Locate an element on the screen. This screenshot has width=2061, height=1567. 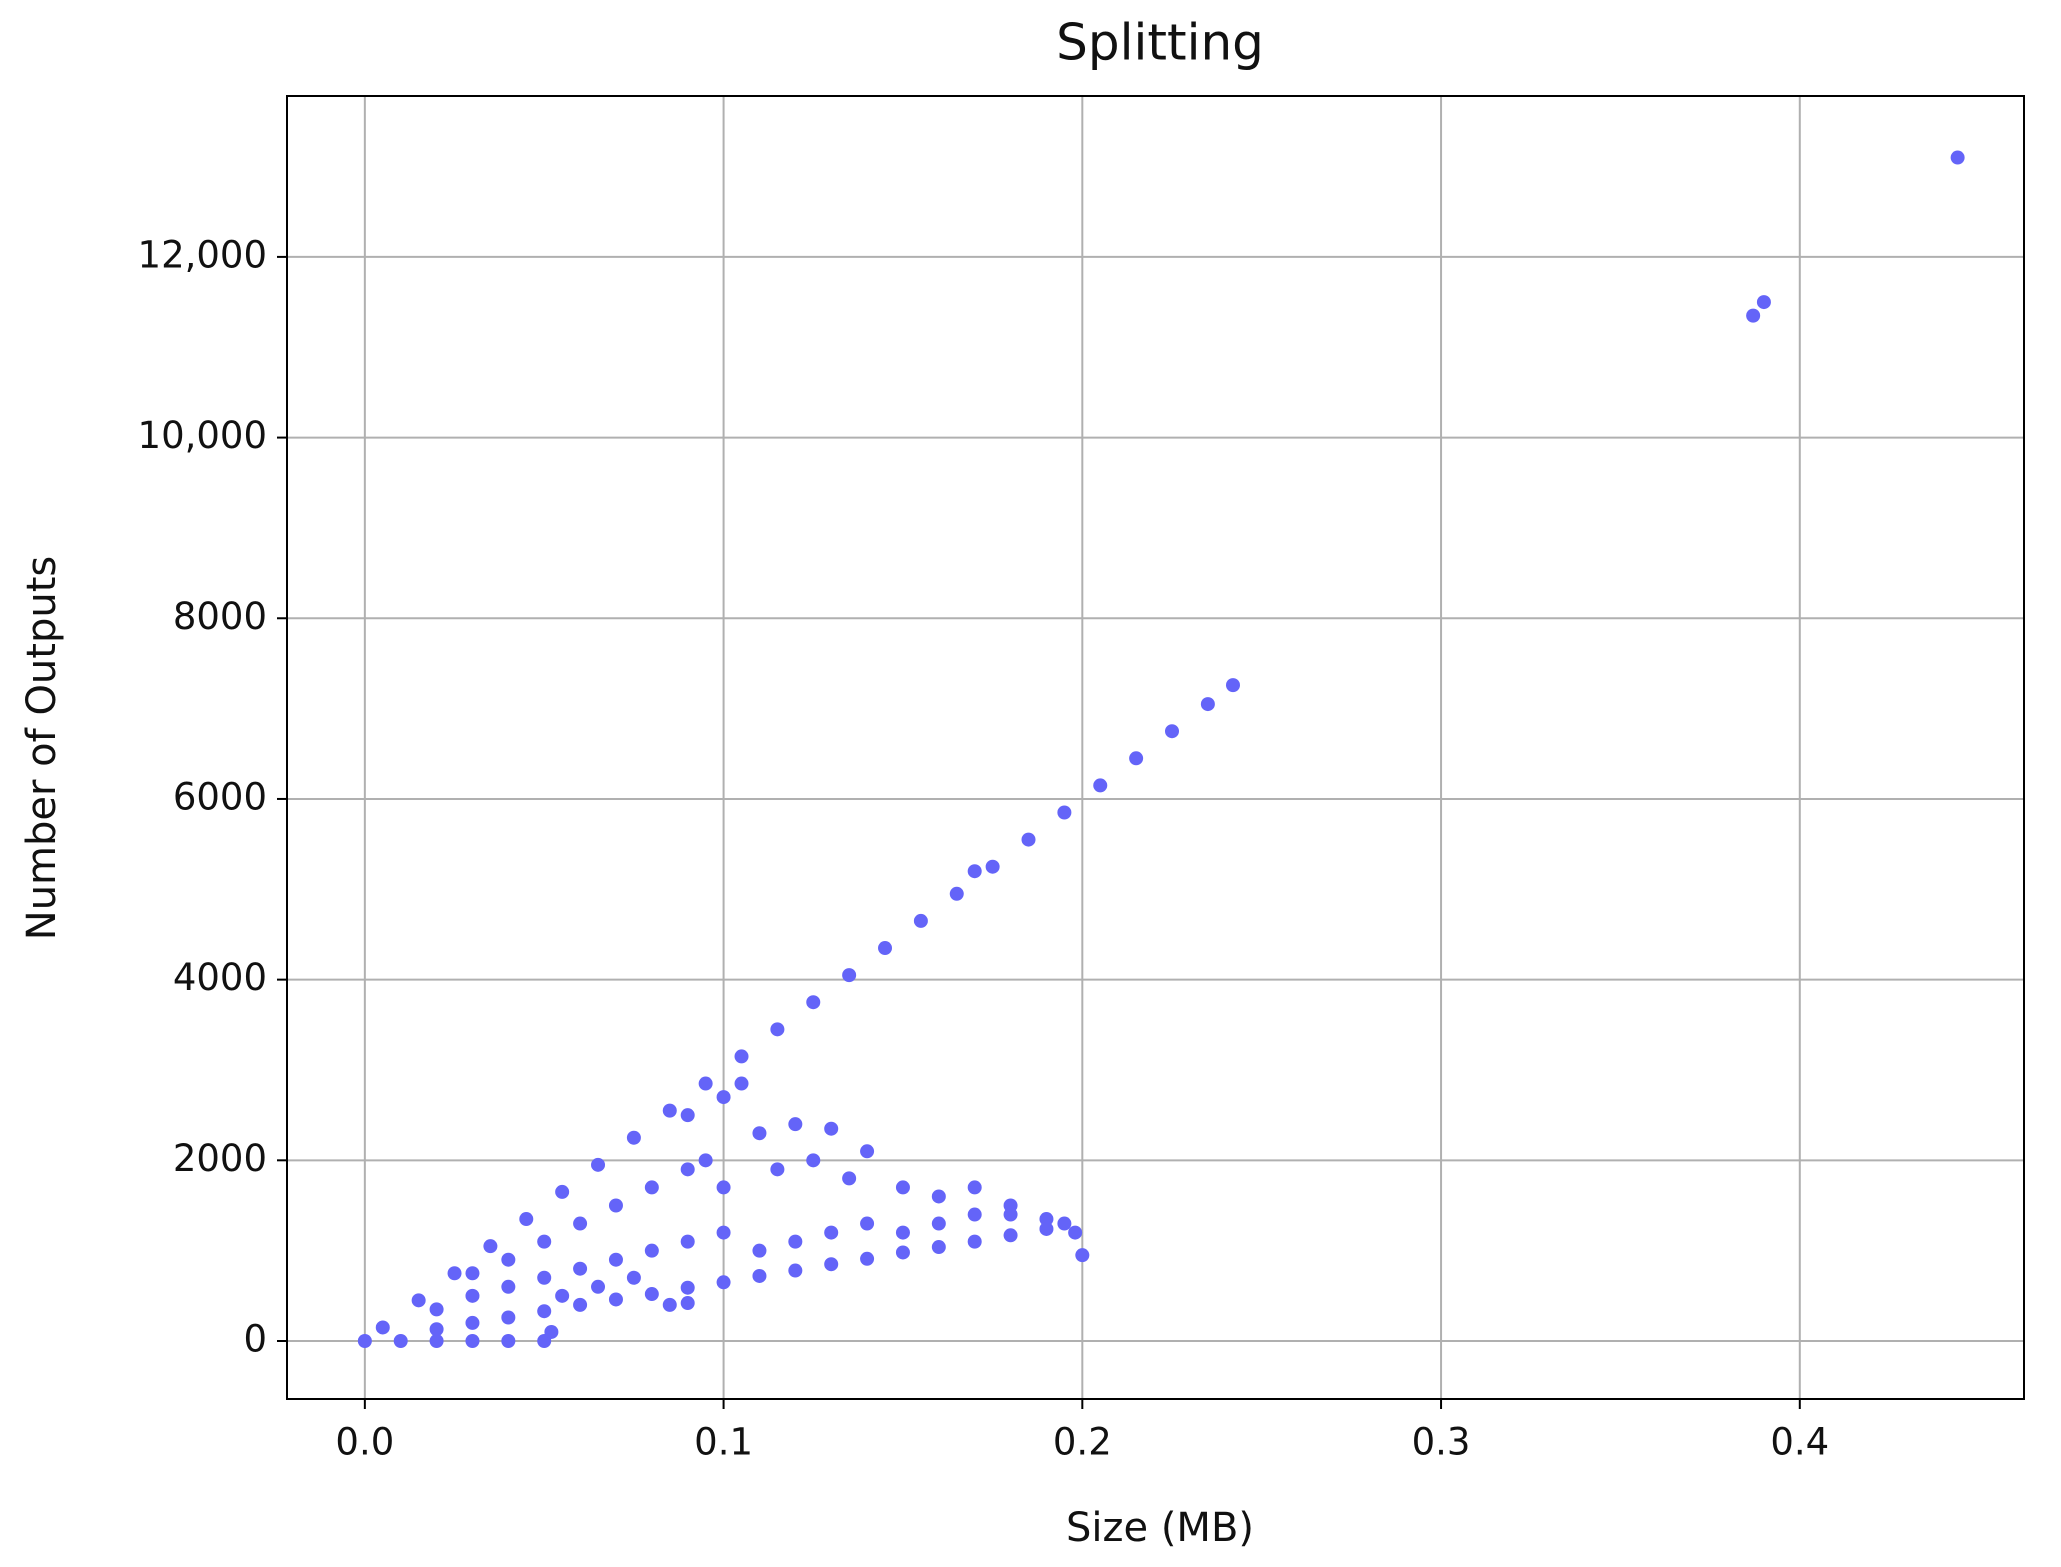
x-tick-label: 0.2 is located at coordinates (1082, 1442).